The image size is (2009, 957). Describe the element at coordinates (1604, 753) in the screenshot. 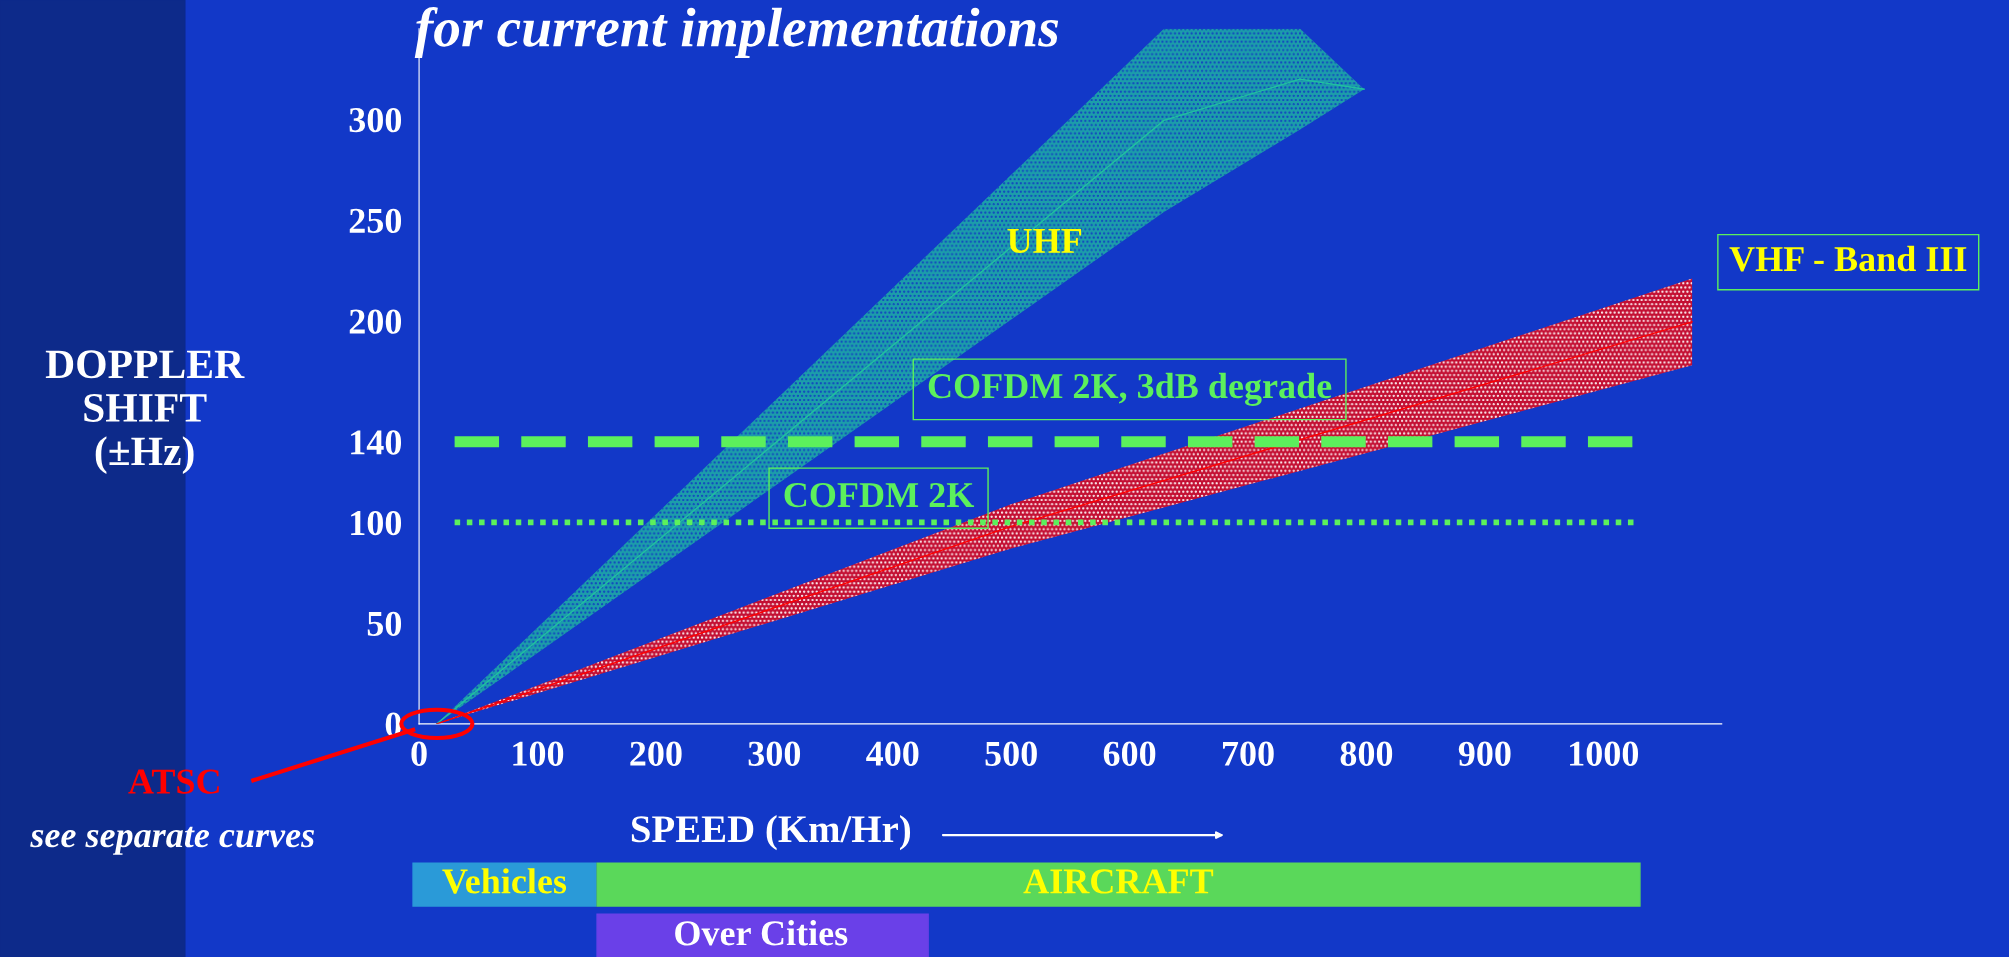

I see `x-tick-label: 1000` at that location.